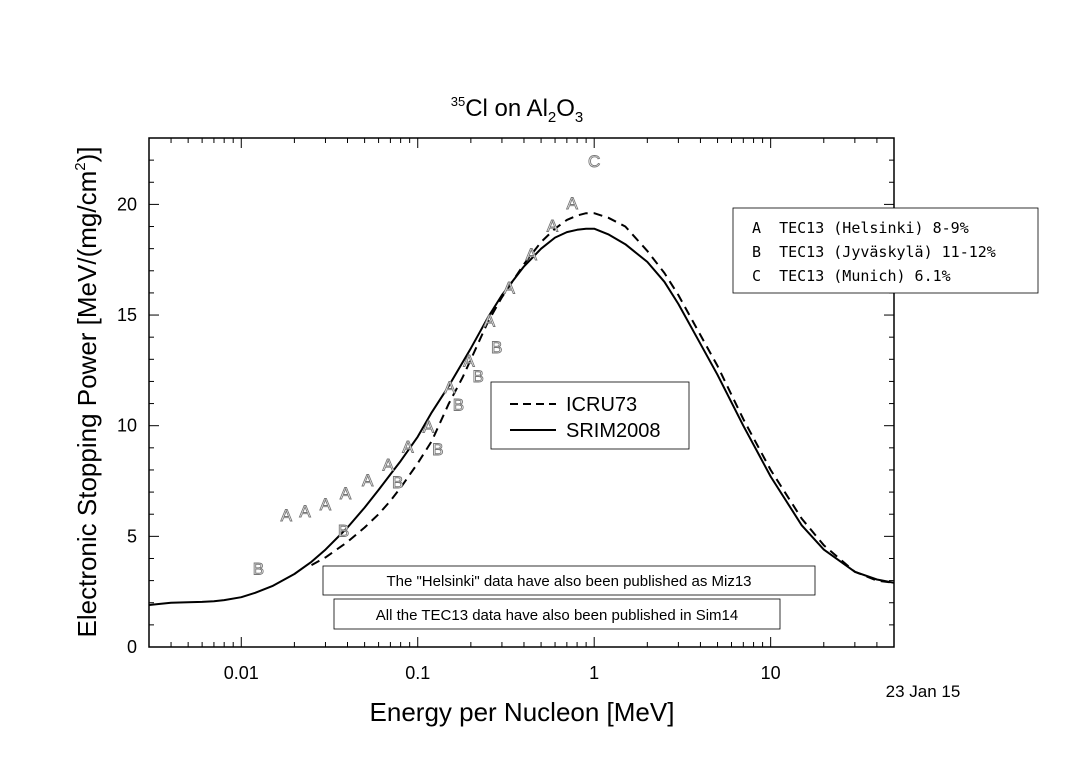 This screenshot has width=1091, height=763. What do you see at coordinates (80, 166) in the screenshot?
I see `y-axis-label-sup: 2` at bounding box center [80, 166].